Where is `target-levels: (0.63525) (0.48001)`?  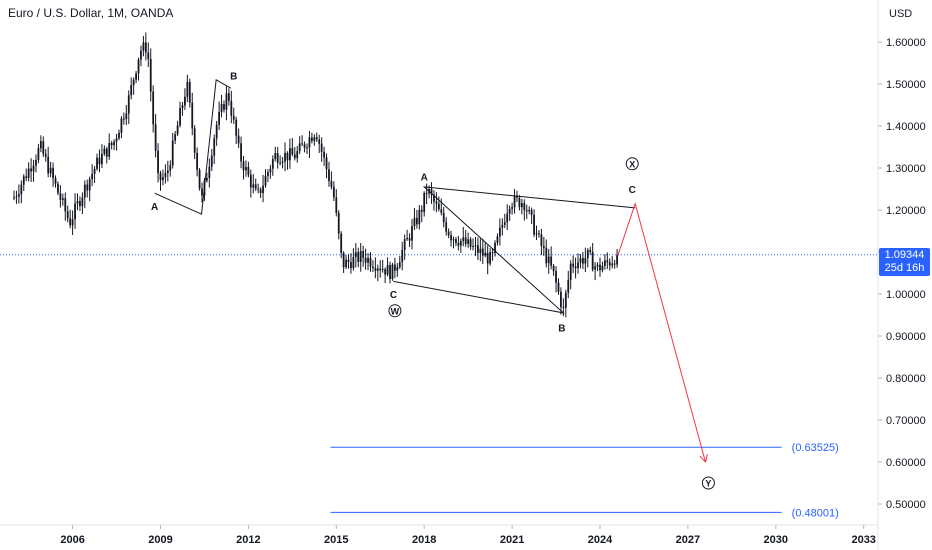
target-levels: (0.63525) (0.48001) is located at coordinates (584, 480).